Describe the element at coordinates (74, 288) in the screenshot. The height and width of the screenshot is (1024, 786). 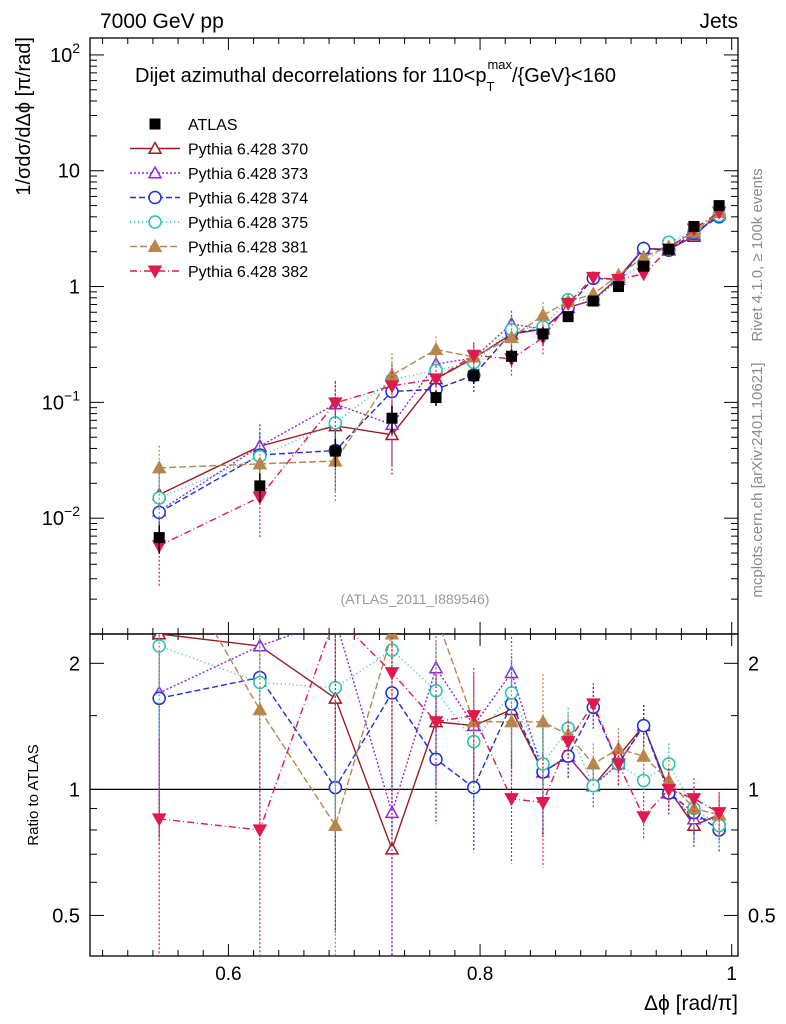
I see `y-tick-label: 1` at that location.